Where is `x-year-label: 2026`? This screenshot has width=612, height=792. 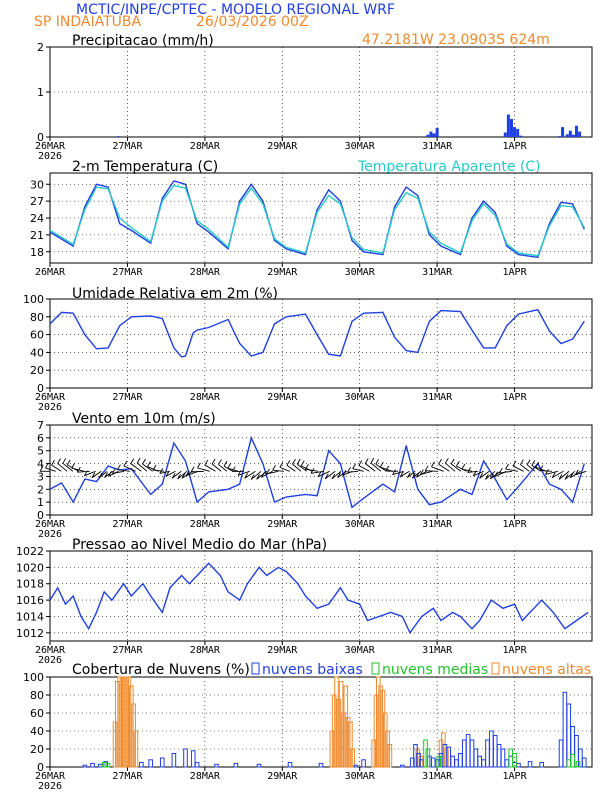
x-year-label: 2026 is located at coordinates (50, 407).